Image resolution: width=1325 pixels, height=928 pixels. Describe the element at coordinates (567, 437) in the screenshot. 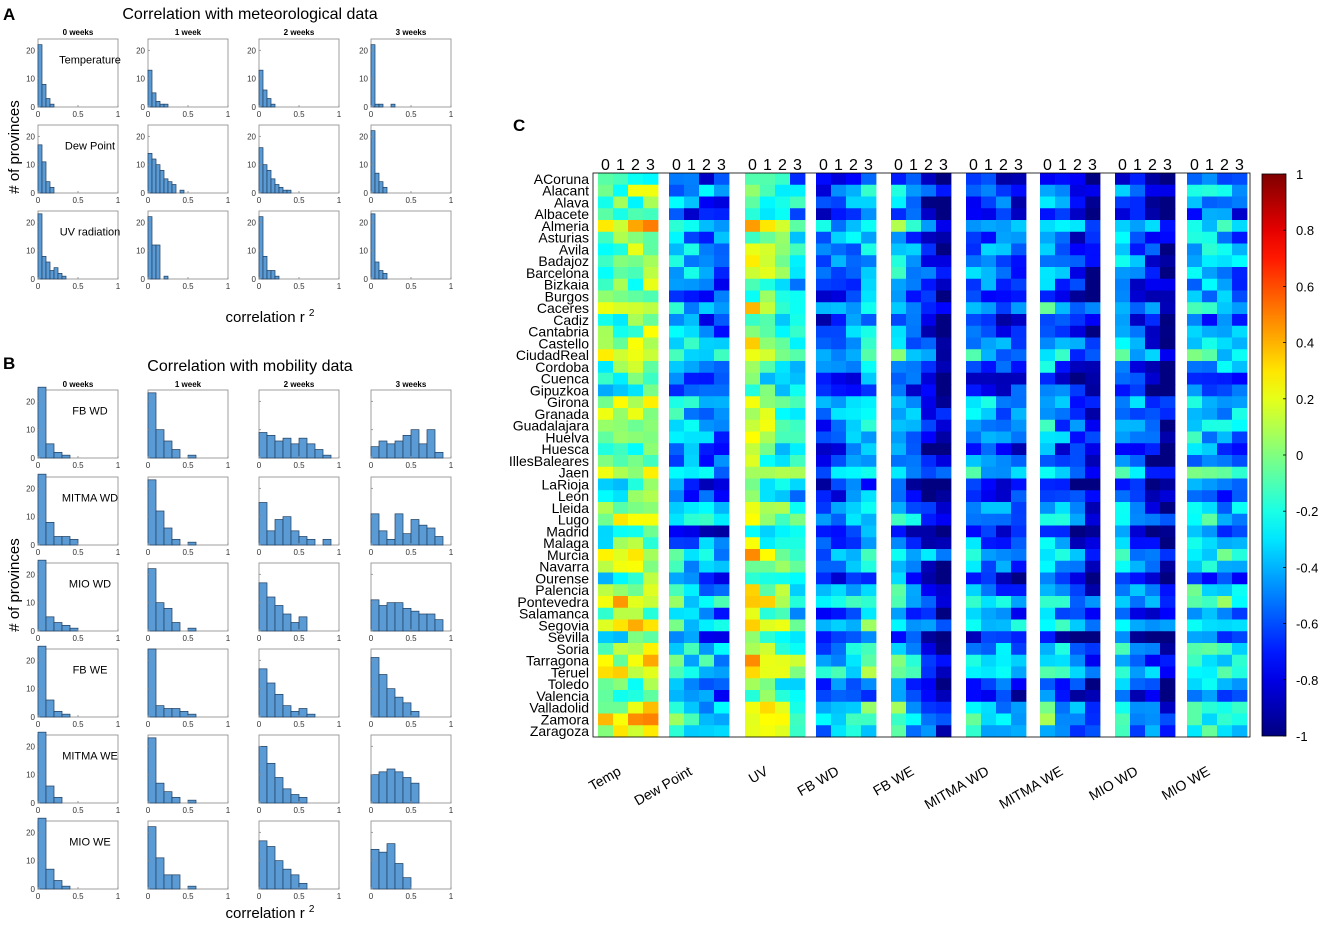

I see `province-label: Huelva` at that location.